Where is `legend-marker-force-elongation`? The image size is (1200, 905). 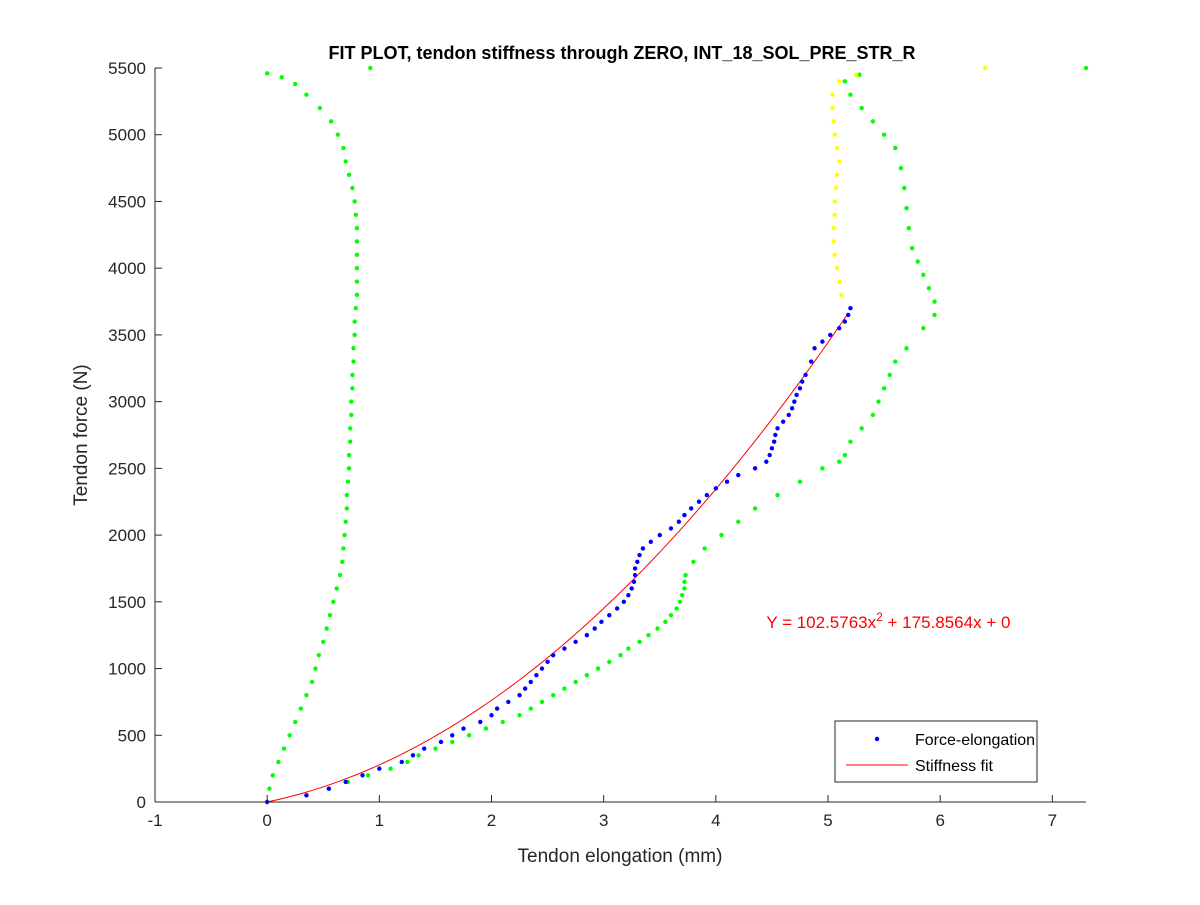
legend-marker-force-elongation is located at coordinates (877, 739).